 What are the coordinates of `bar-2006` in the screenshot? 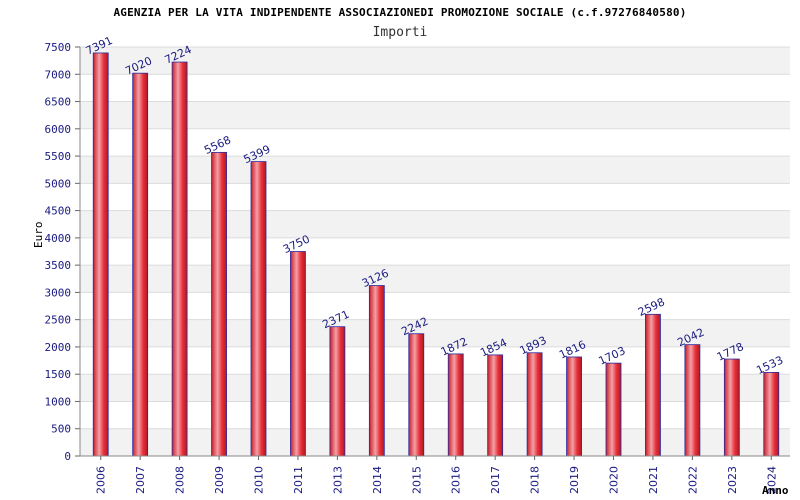 It's located at (100, 254).